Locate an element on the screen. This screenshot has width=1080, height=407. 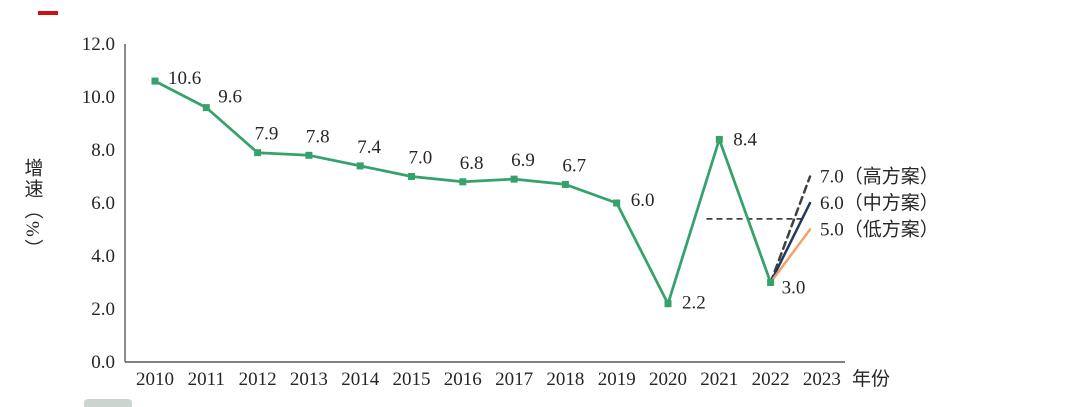
x-tick-label: 2013 is located at coordinates (309, 379).